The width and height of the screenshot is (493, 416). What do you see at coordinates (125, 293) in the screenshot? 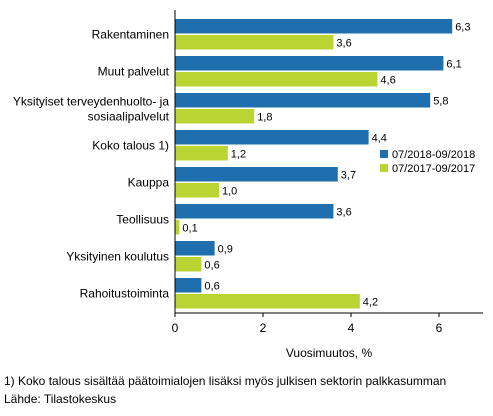
I see `category-label: Rahoitustoiminta` at bounding box center [125, 293].